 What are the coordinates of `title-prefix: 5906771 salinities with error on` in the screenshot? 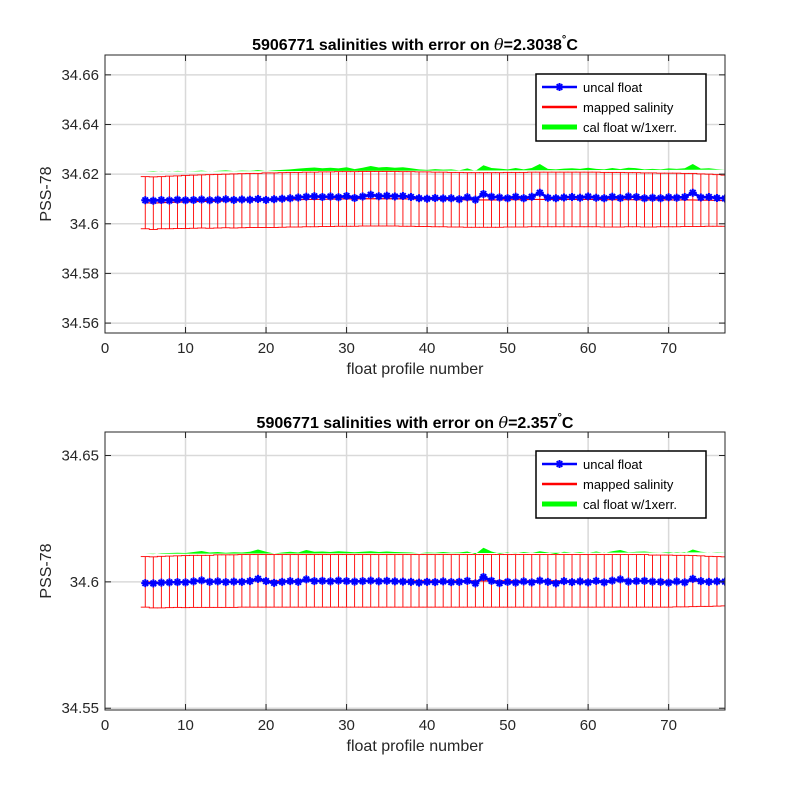 It's located at (373, 45).